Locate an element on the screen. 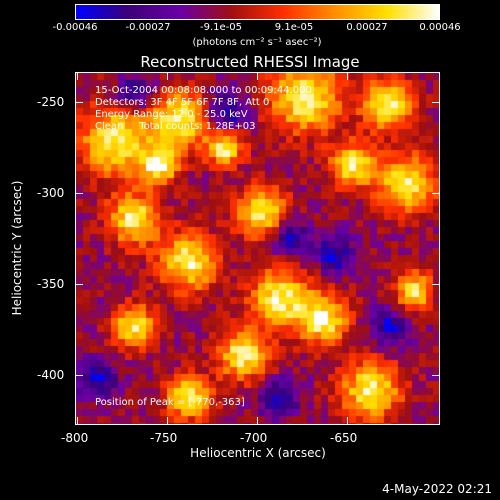 This screenshot has height=500, width=500. colorbar-tick-label: 0.00046 is located at coordinates (440, 27).